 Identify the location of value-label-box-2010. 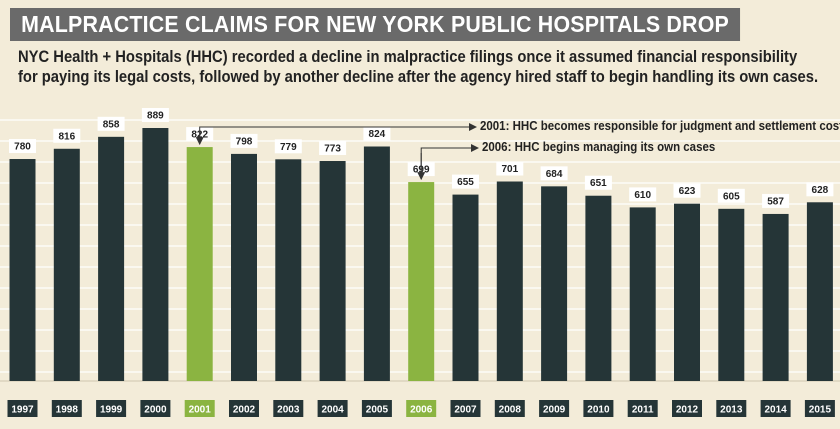
(598, 182).